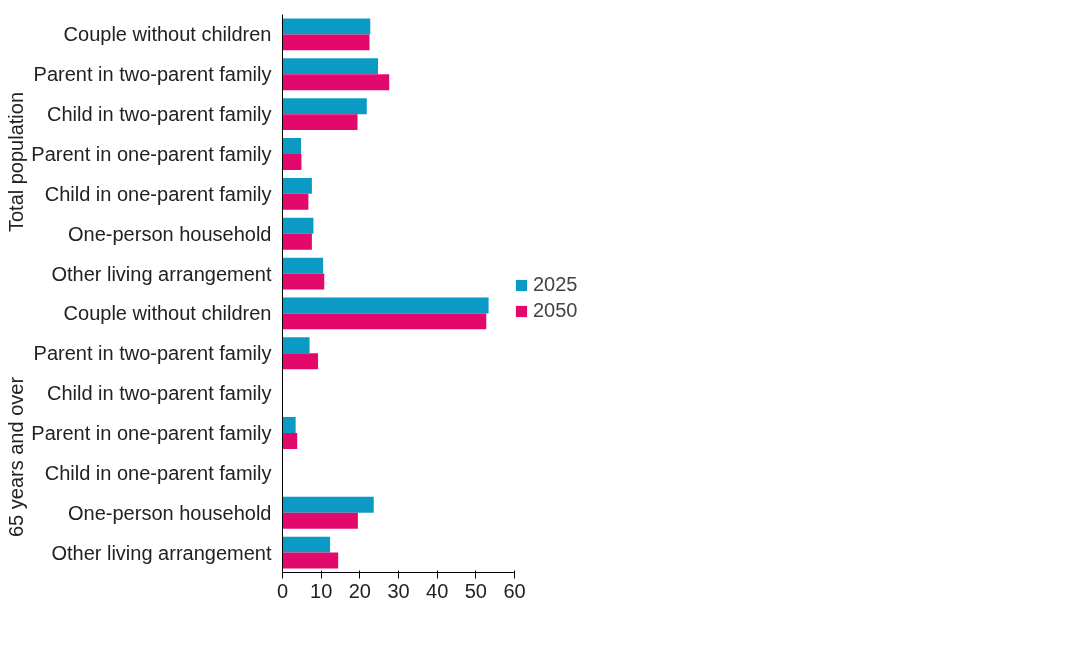 Image resolution: width=1072 pixels, height=646 pixels. What do you see at coordinates (359, 590) in the screenshot?
I see `x-tick-label: 20` at bounding box center [359, 590].